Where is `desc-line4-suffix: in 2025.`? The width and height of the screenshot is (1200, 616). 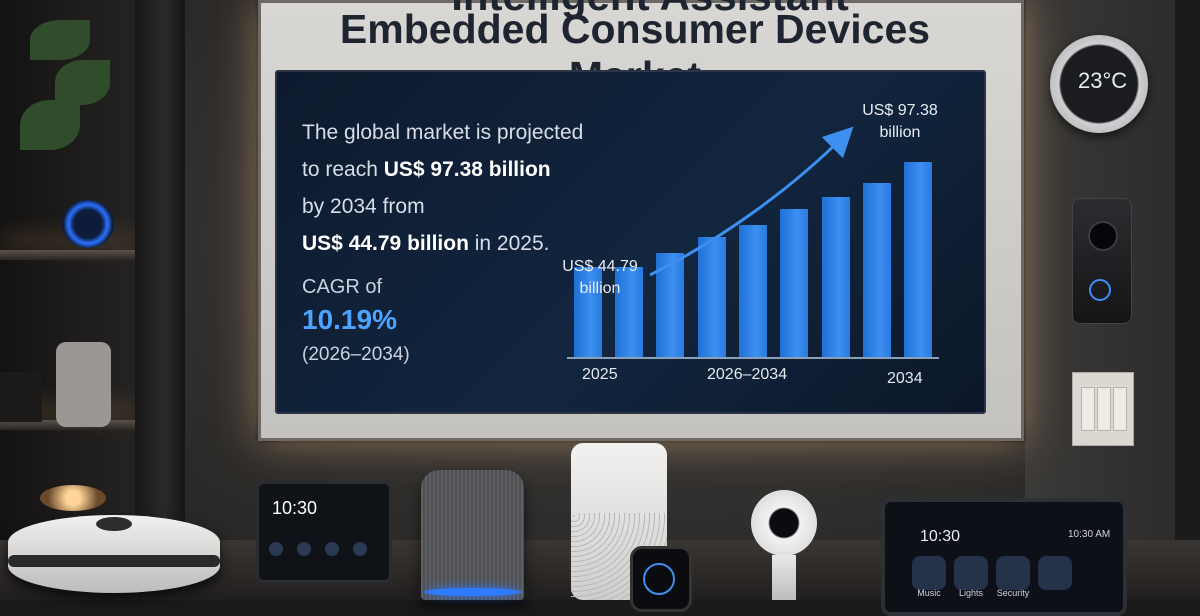 desc-line4-suffix: in 2025. is located at coordinates (509, 243).